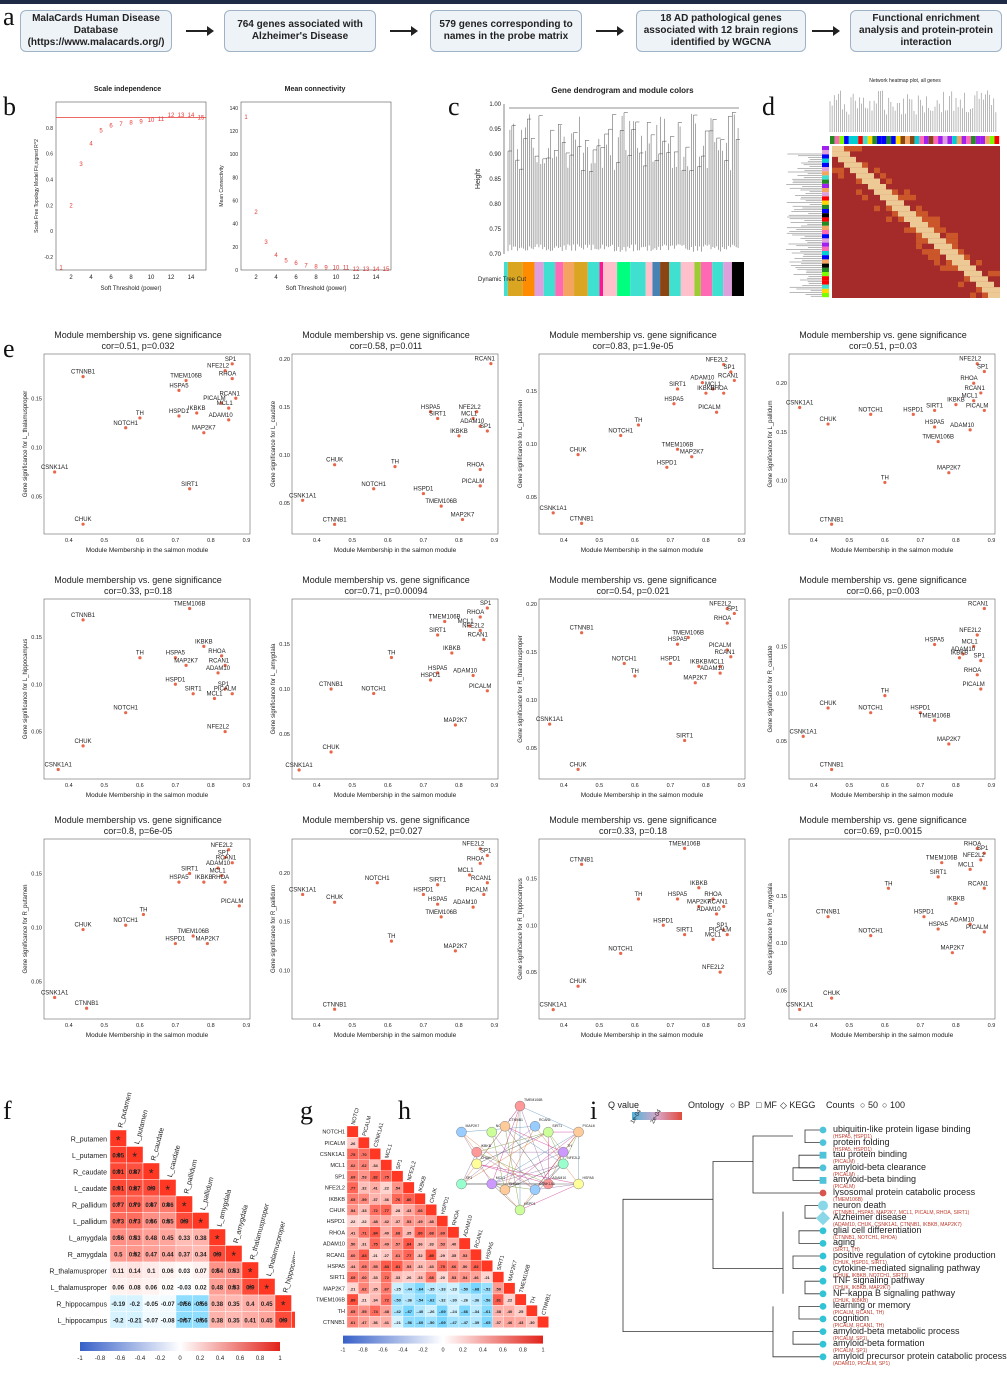  Describe the element at coordinates (469, 414) in the screenshot. I see `gene-label: MCL1` at that location.